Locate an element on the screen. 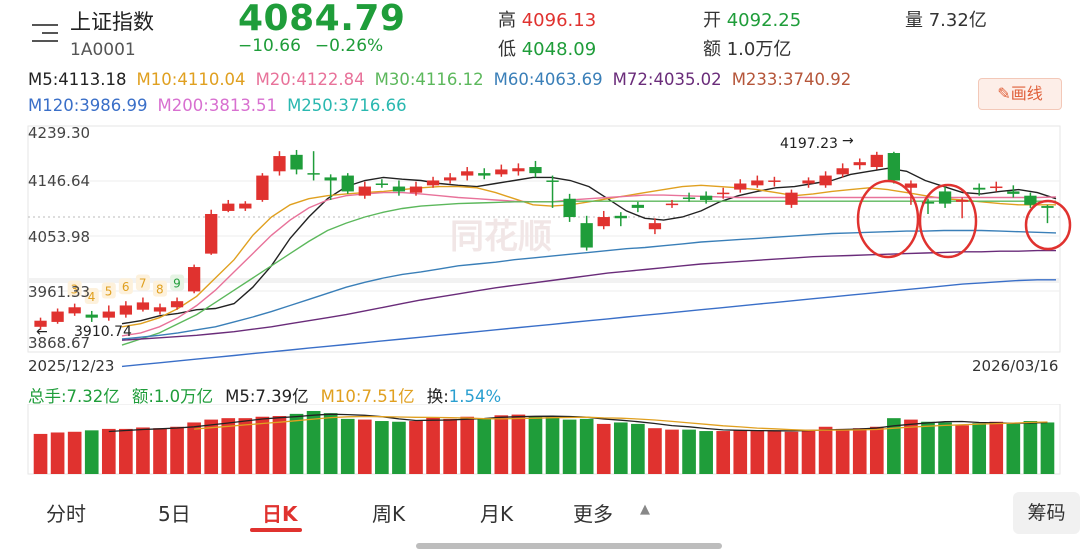 The image size is (1080, 556). amount-label: 额 is located at coordinates (712, 49).